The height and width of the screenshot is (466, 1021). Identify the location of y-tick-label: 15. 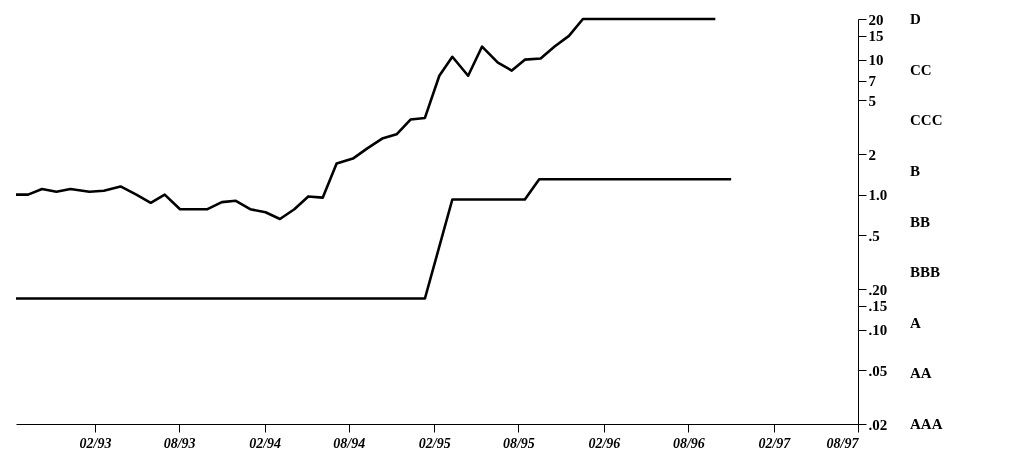
(876, 36).